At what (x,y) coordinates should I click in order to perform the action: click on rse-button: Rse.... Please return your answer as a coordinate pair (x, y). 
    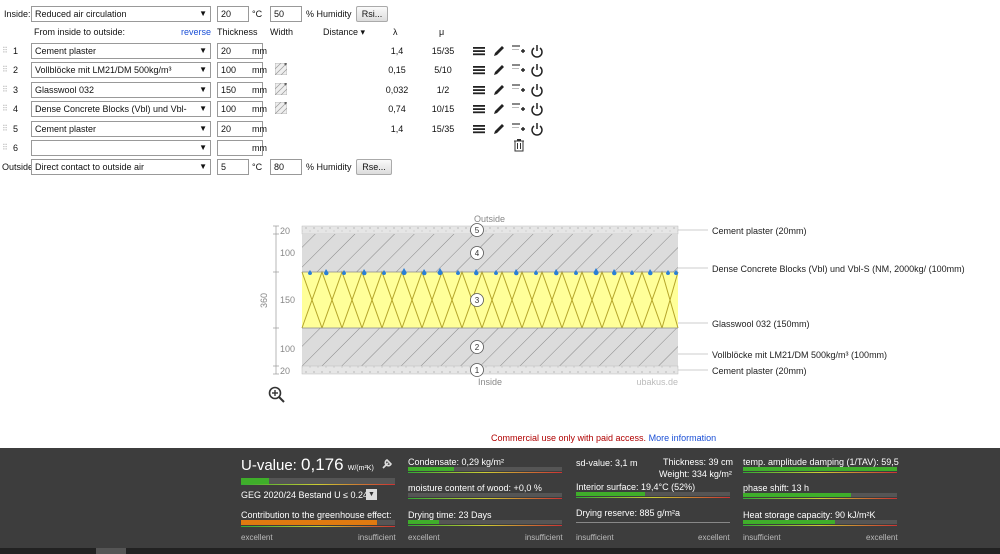
    Looking at the image, I should click on (374, 167).